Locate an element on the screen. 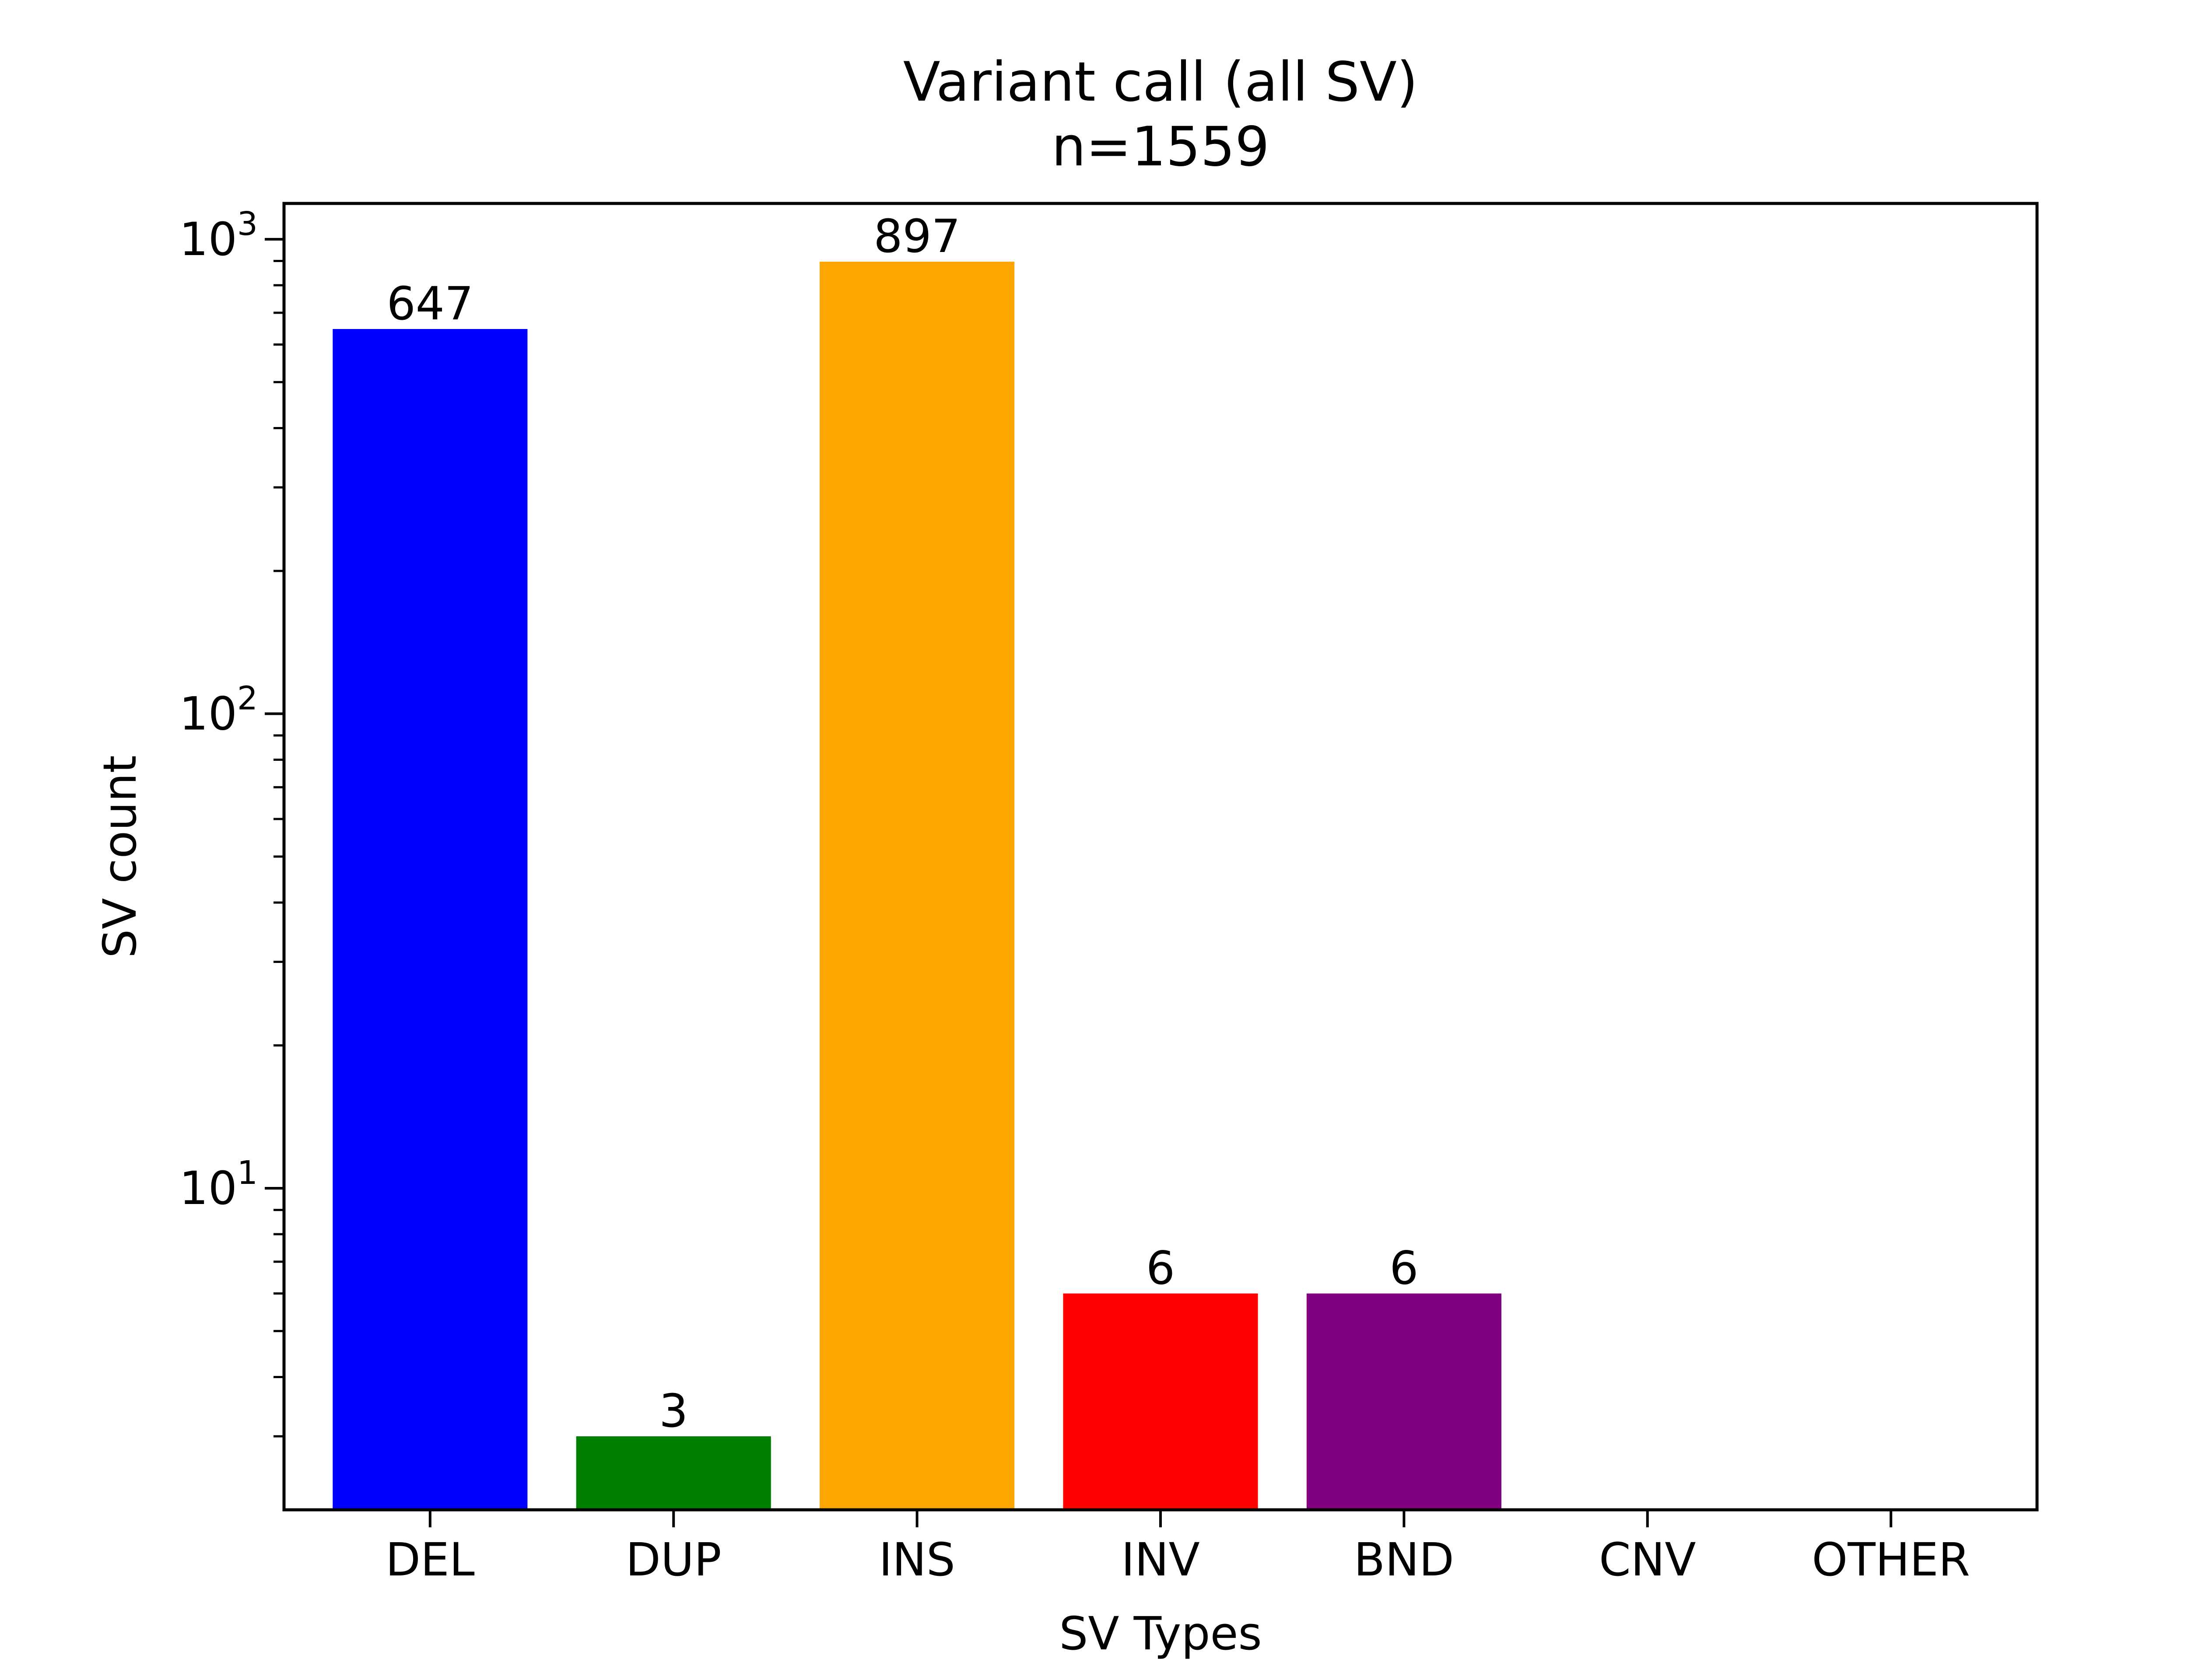  x-axis-label: SV Types is located at coordinates (1161, 1633).